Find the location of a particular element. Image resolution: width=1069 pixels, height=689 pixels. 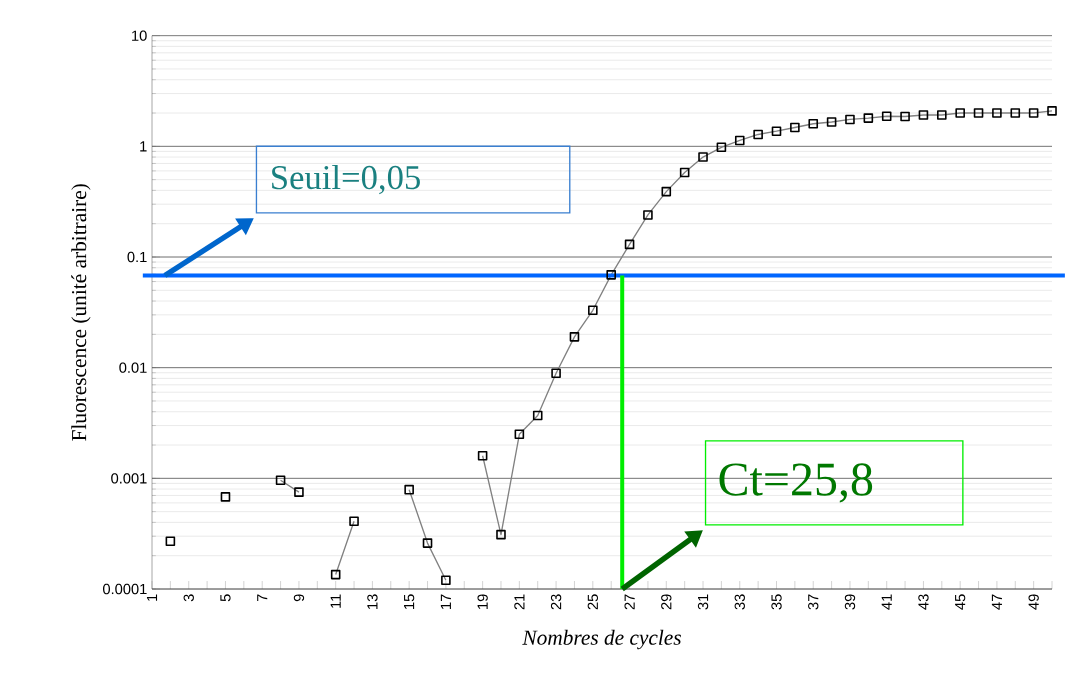

x-tick-label: 21 is located at coordinates (519, 602).